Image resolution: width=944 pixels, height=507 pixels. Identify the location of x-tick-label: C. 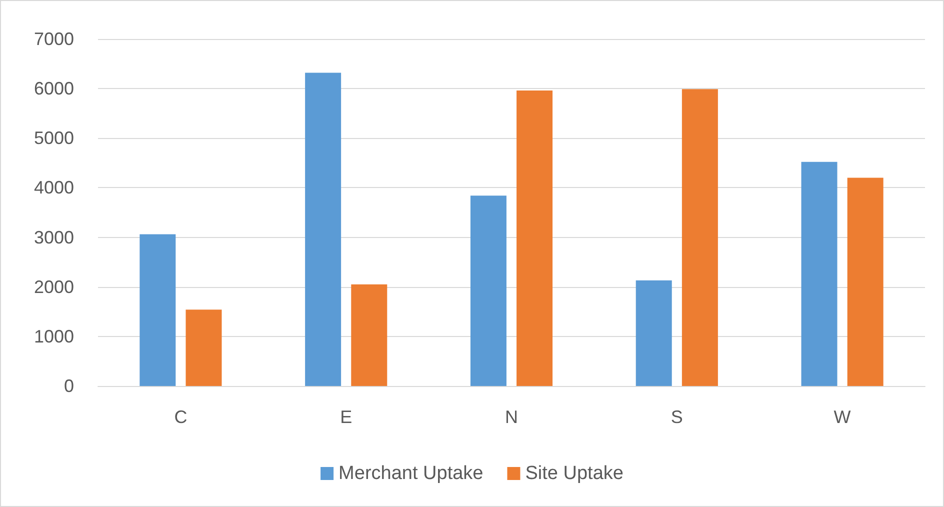
(181, 417).